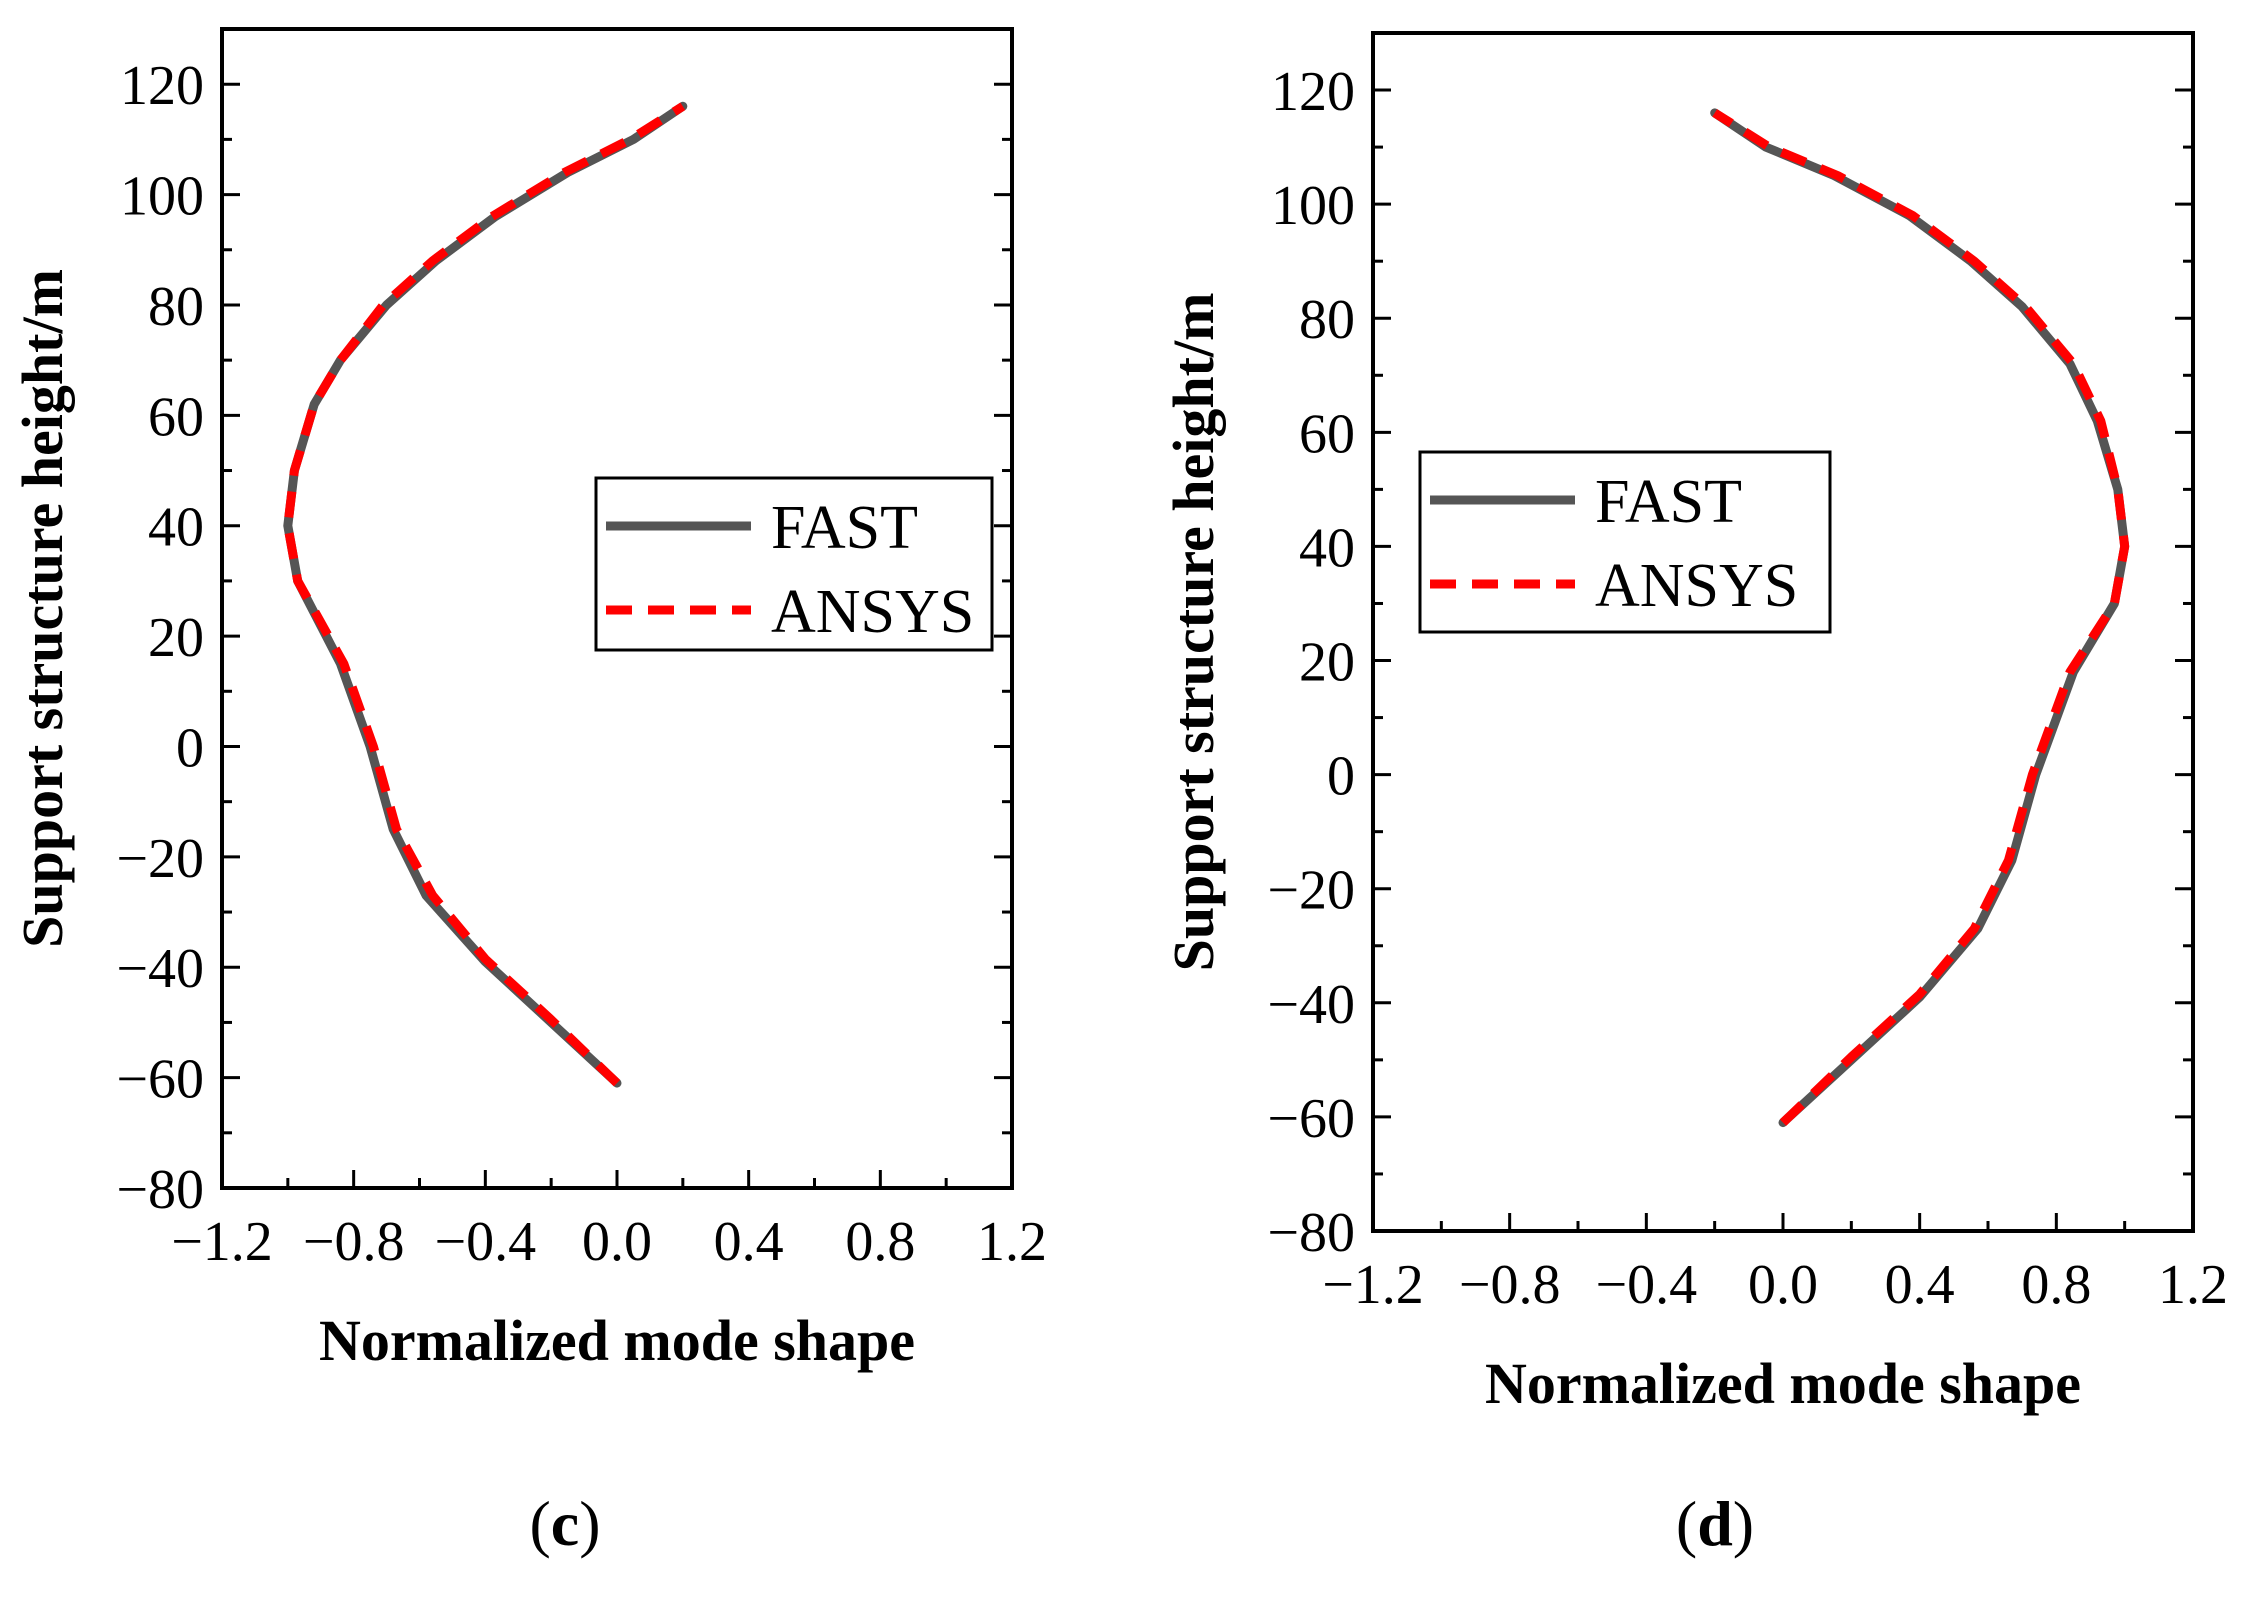  I want to click on panel-caption: (d), so click(1715, 1523).